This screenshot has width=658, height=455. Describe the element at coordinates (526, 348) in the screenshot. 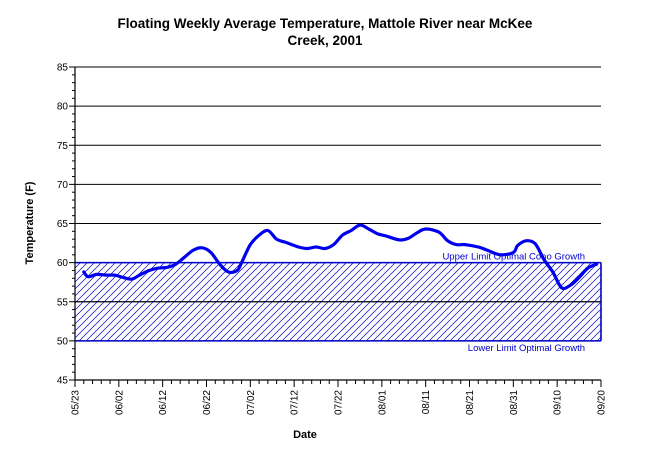

I see `lower-limit-annotation: Lower Limit Optimal Growth` at that location.